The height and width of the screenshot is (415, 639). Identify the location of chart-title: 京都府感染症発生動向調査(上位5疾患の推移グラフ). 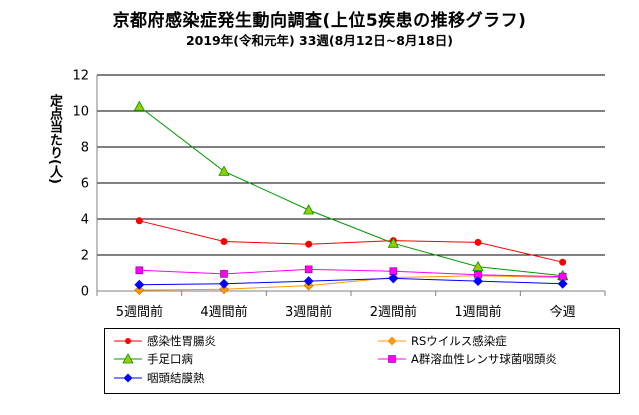
(319, 21).